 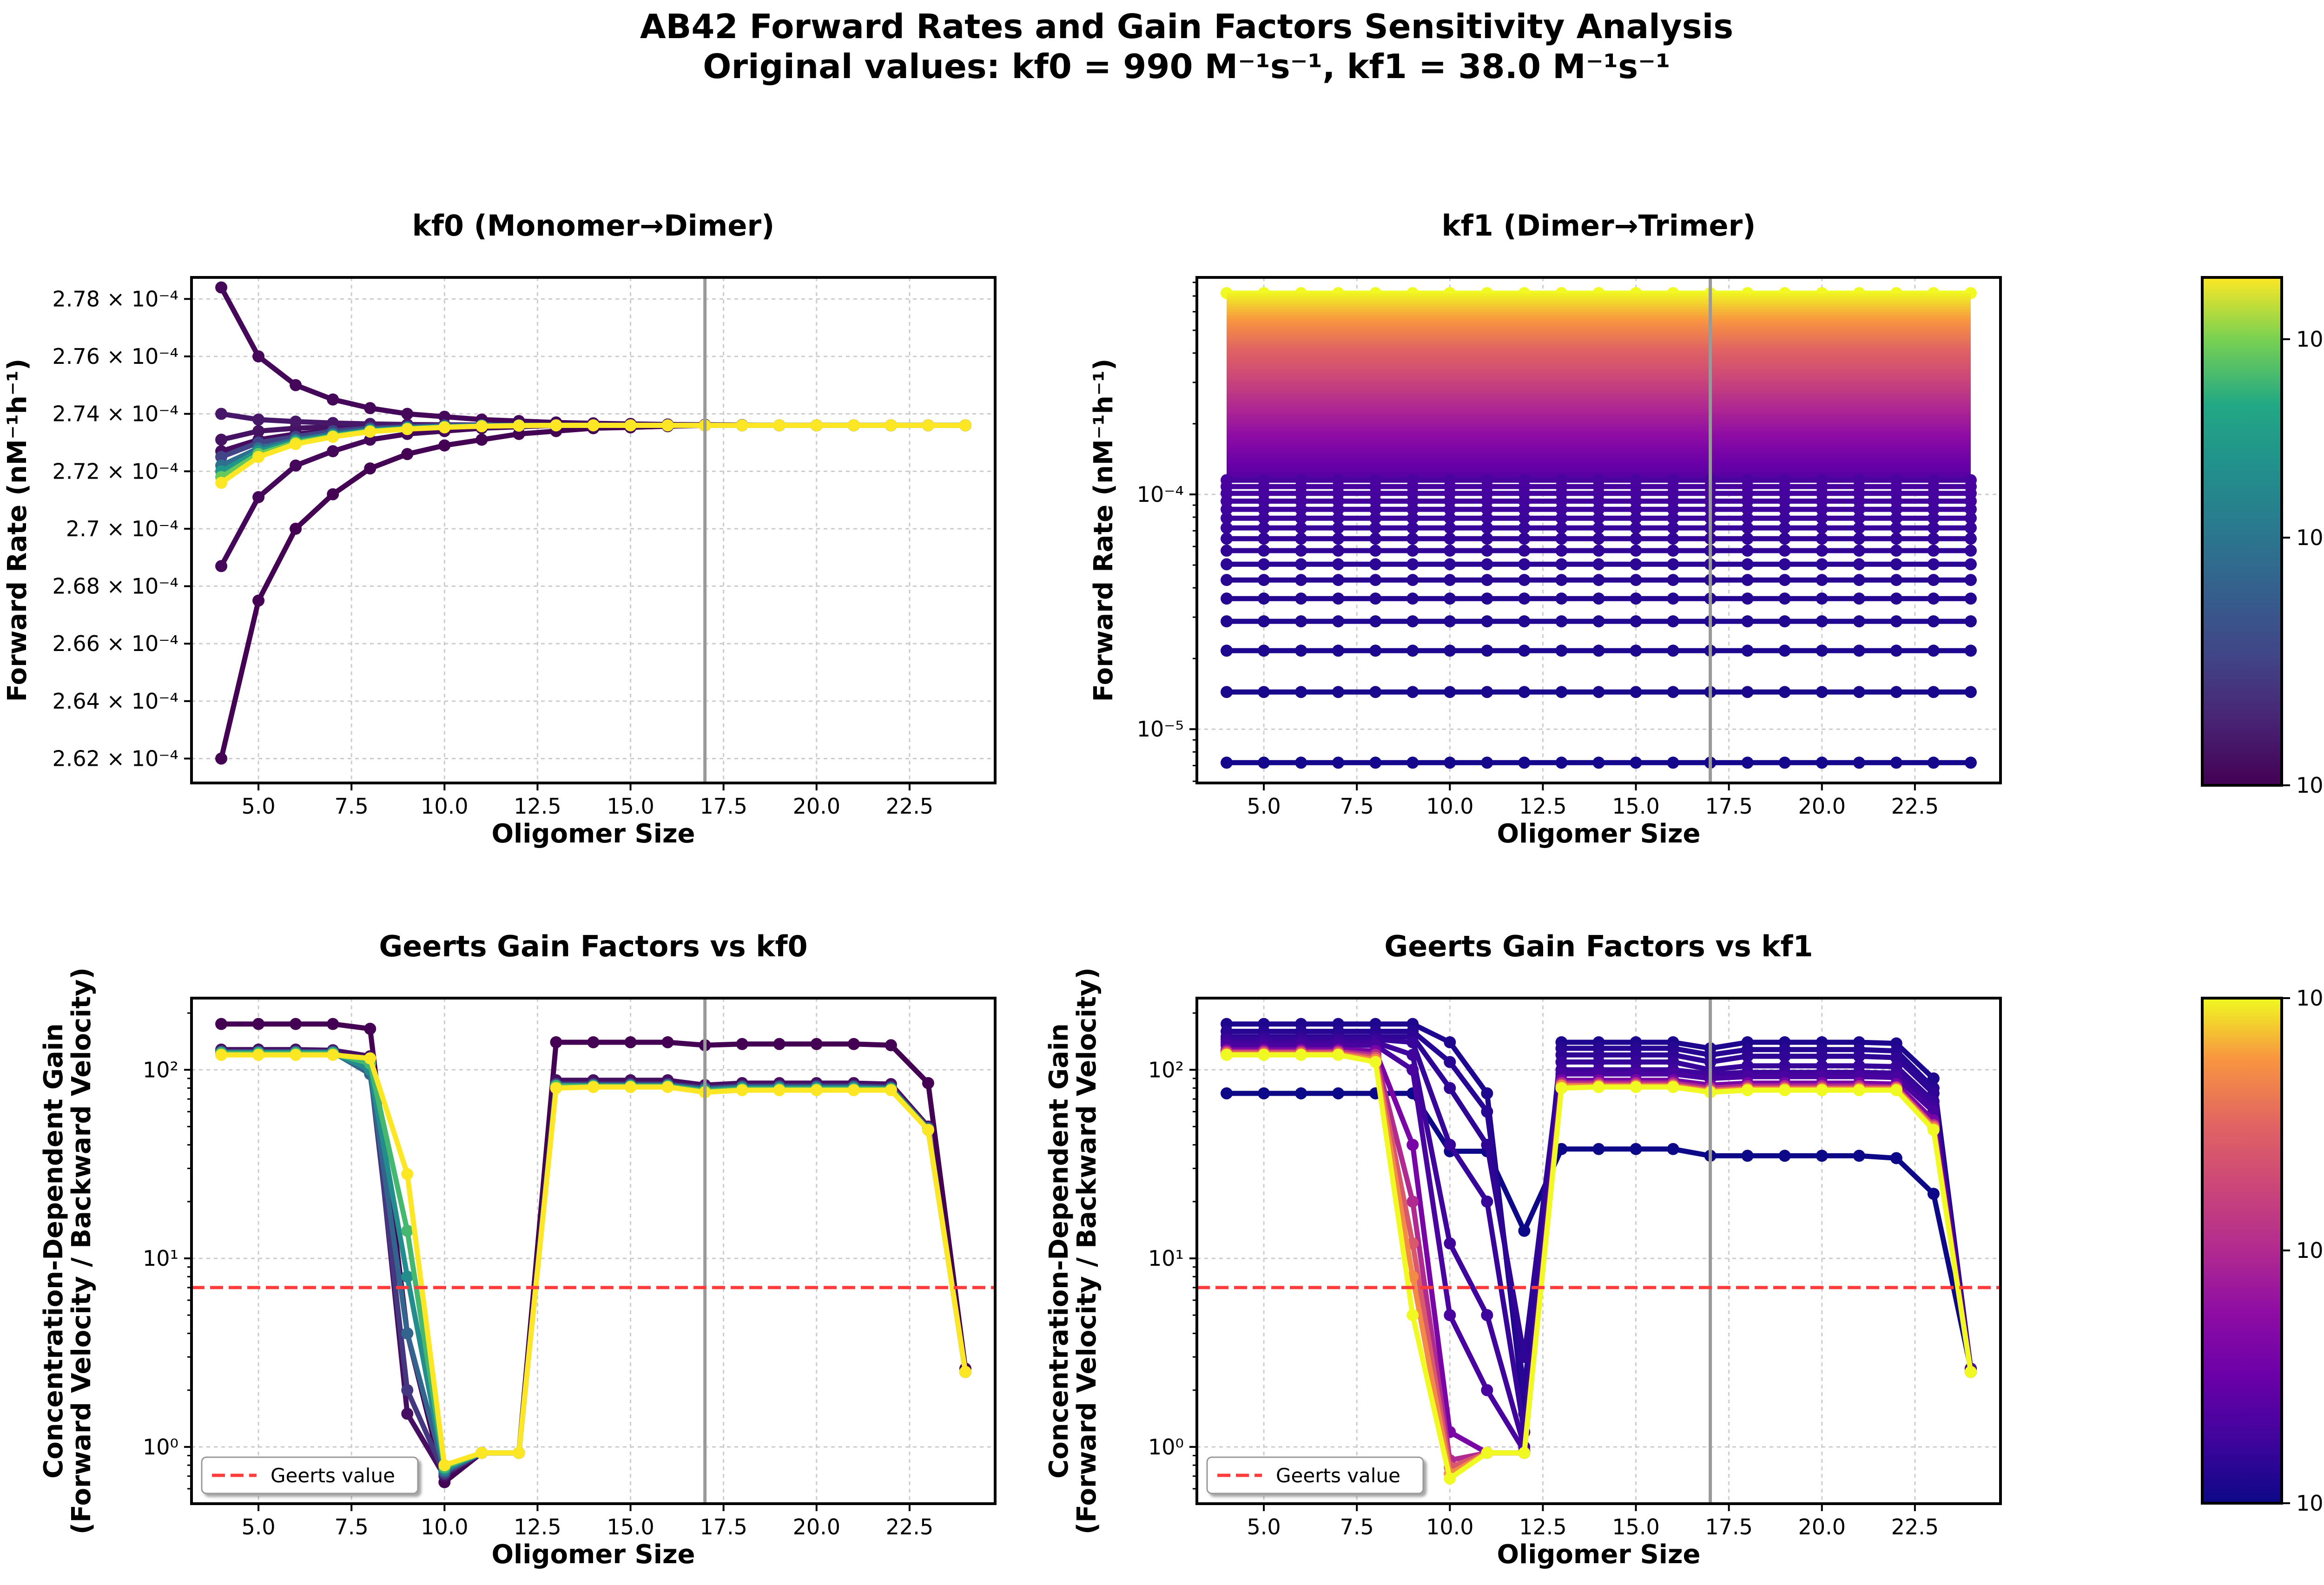 What do you see at coordinates (1338, 1476) in the screenshot?
I see `legend-label: Geerts value` at bounding box center [1338, 1476].